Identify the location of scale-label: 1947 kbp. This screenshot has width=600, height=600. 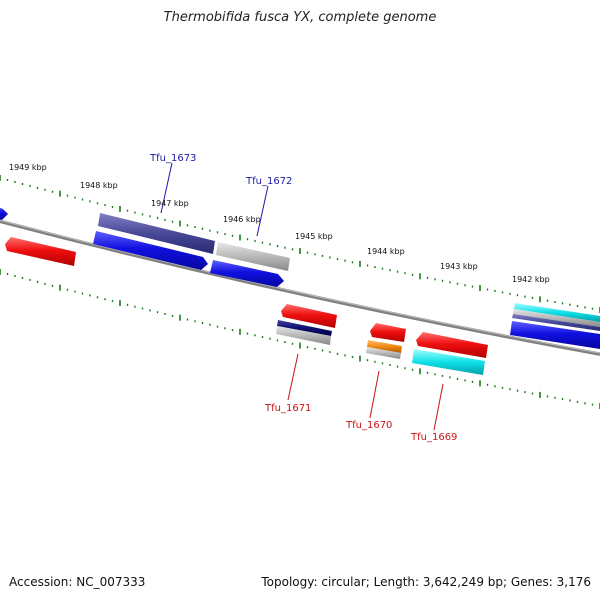
(170, 203).